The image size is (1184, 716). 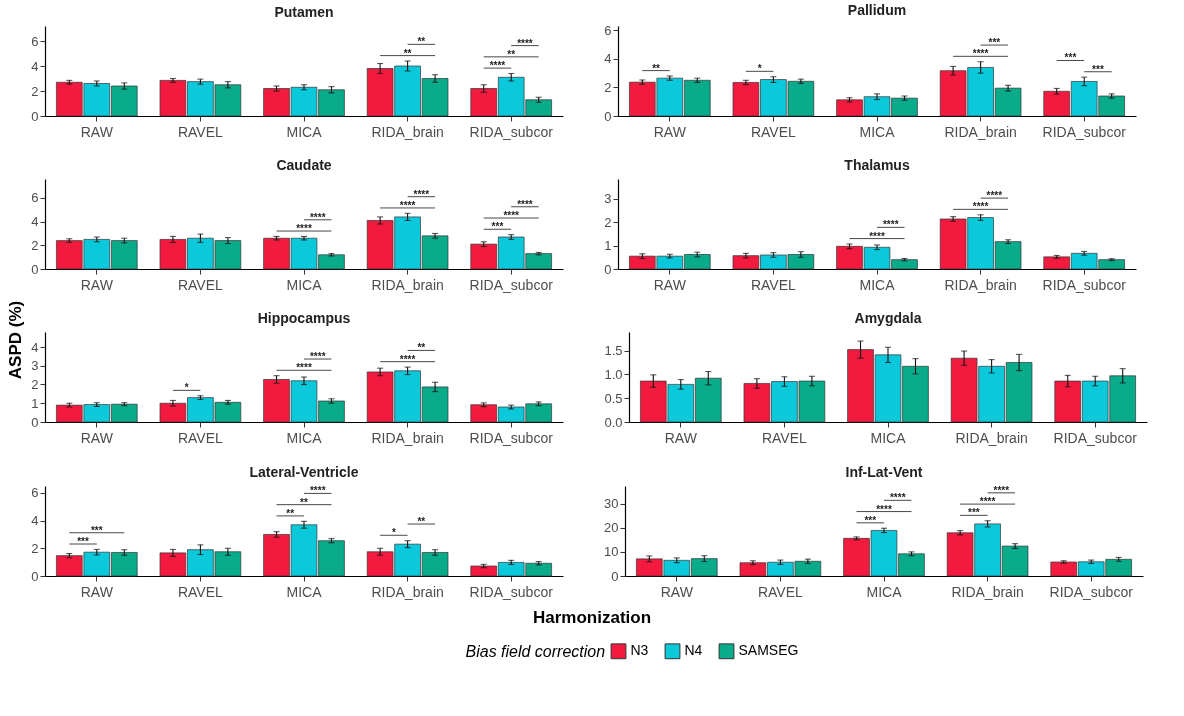 I want to click on y-tick-label: 30, so click(x=611, y=504).